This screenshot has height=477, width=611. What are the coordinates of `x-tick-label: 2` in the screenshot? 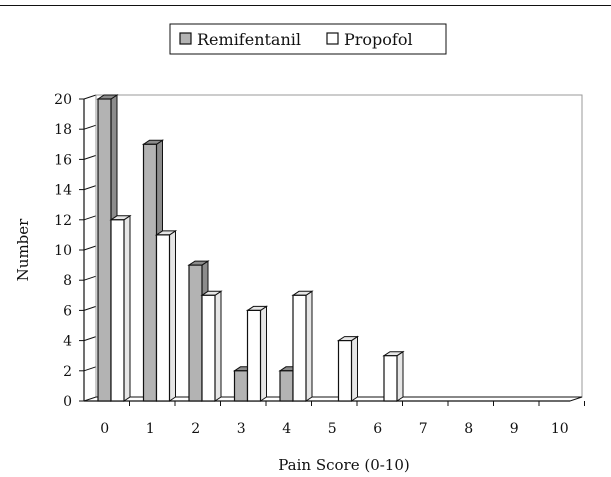 It's located at (195, 429).